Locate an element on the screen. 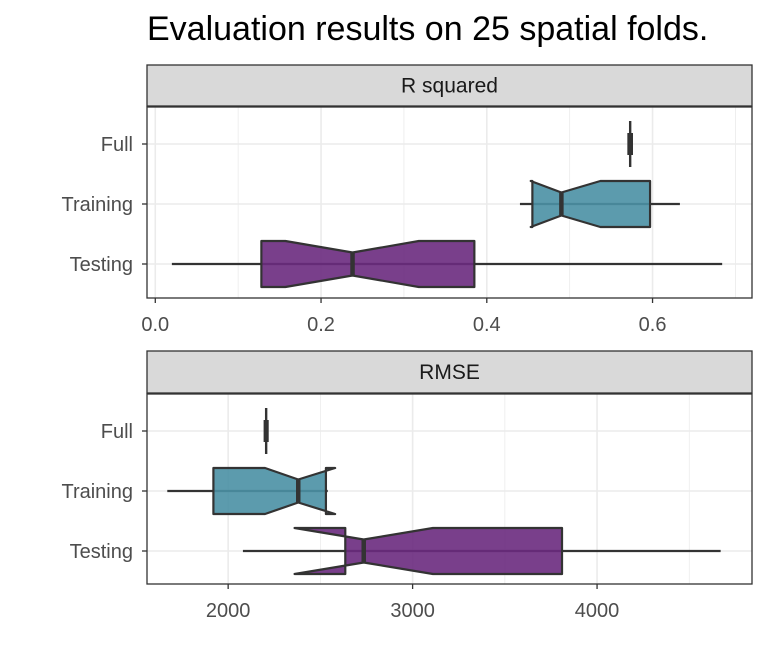  x-tick-label: 3000 is located at coordinates (412, 611).